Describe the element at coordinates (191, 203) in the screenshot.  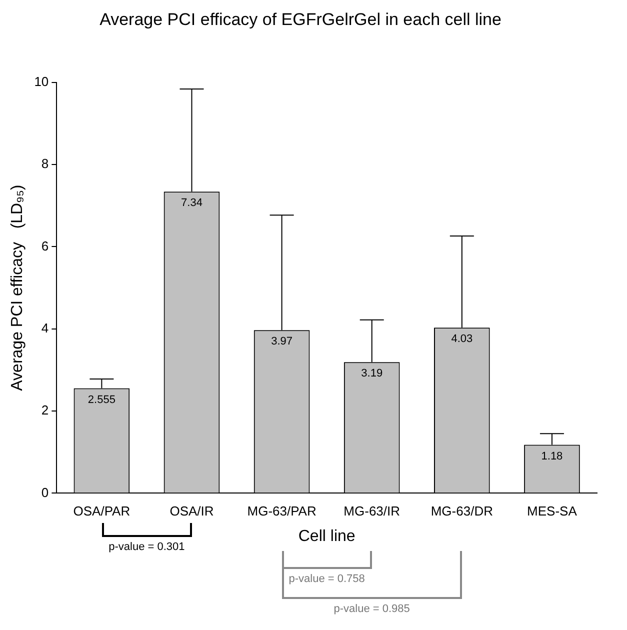
I see `data-label: 7.34` at that location.